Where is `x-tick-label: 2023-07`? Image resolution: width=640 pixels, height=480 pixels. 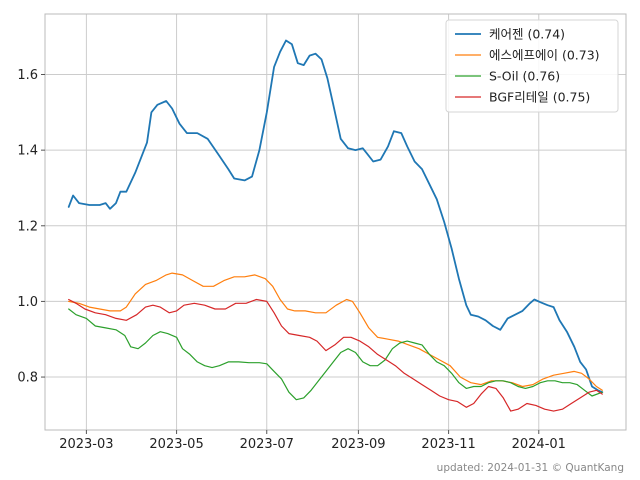 x-tick-label: 2023-07 is located at coordinates (267, 444).